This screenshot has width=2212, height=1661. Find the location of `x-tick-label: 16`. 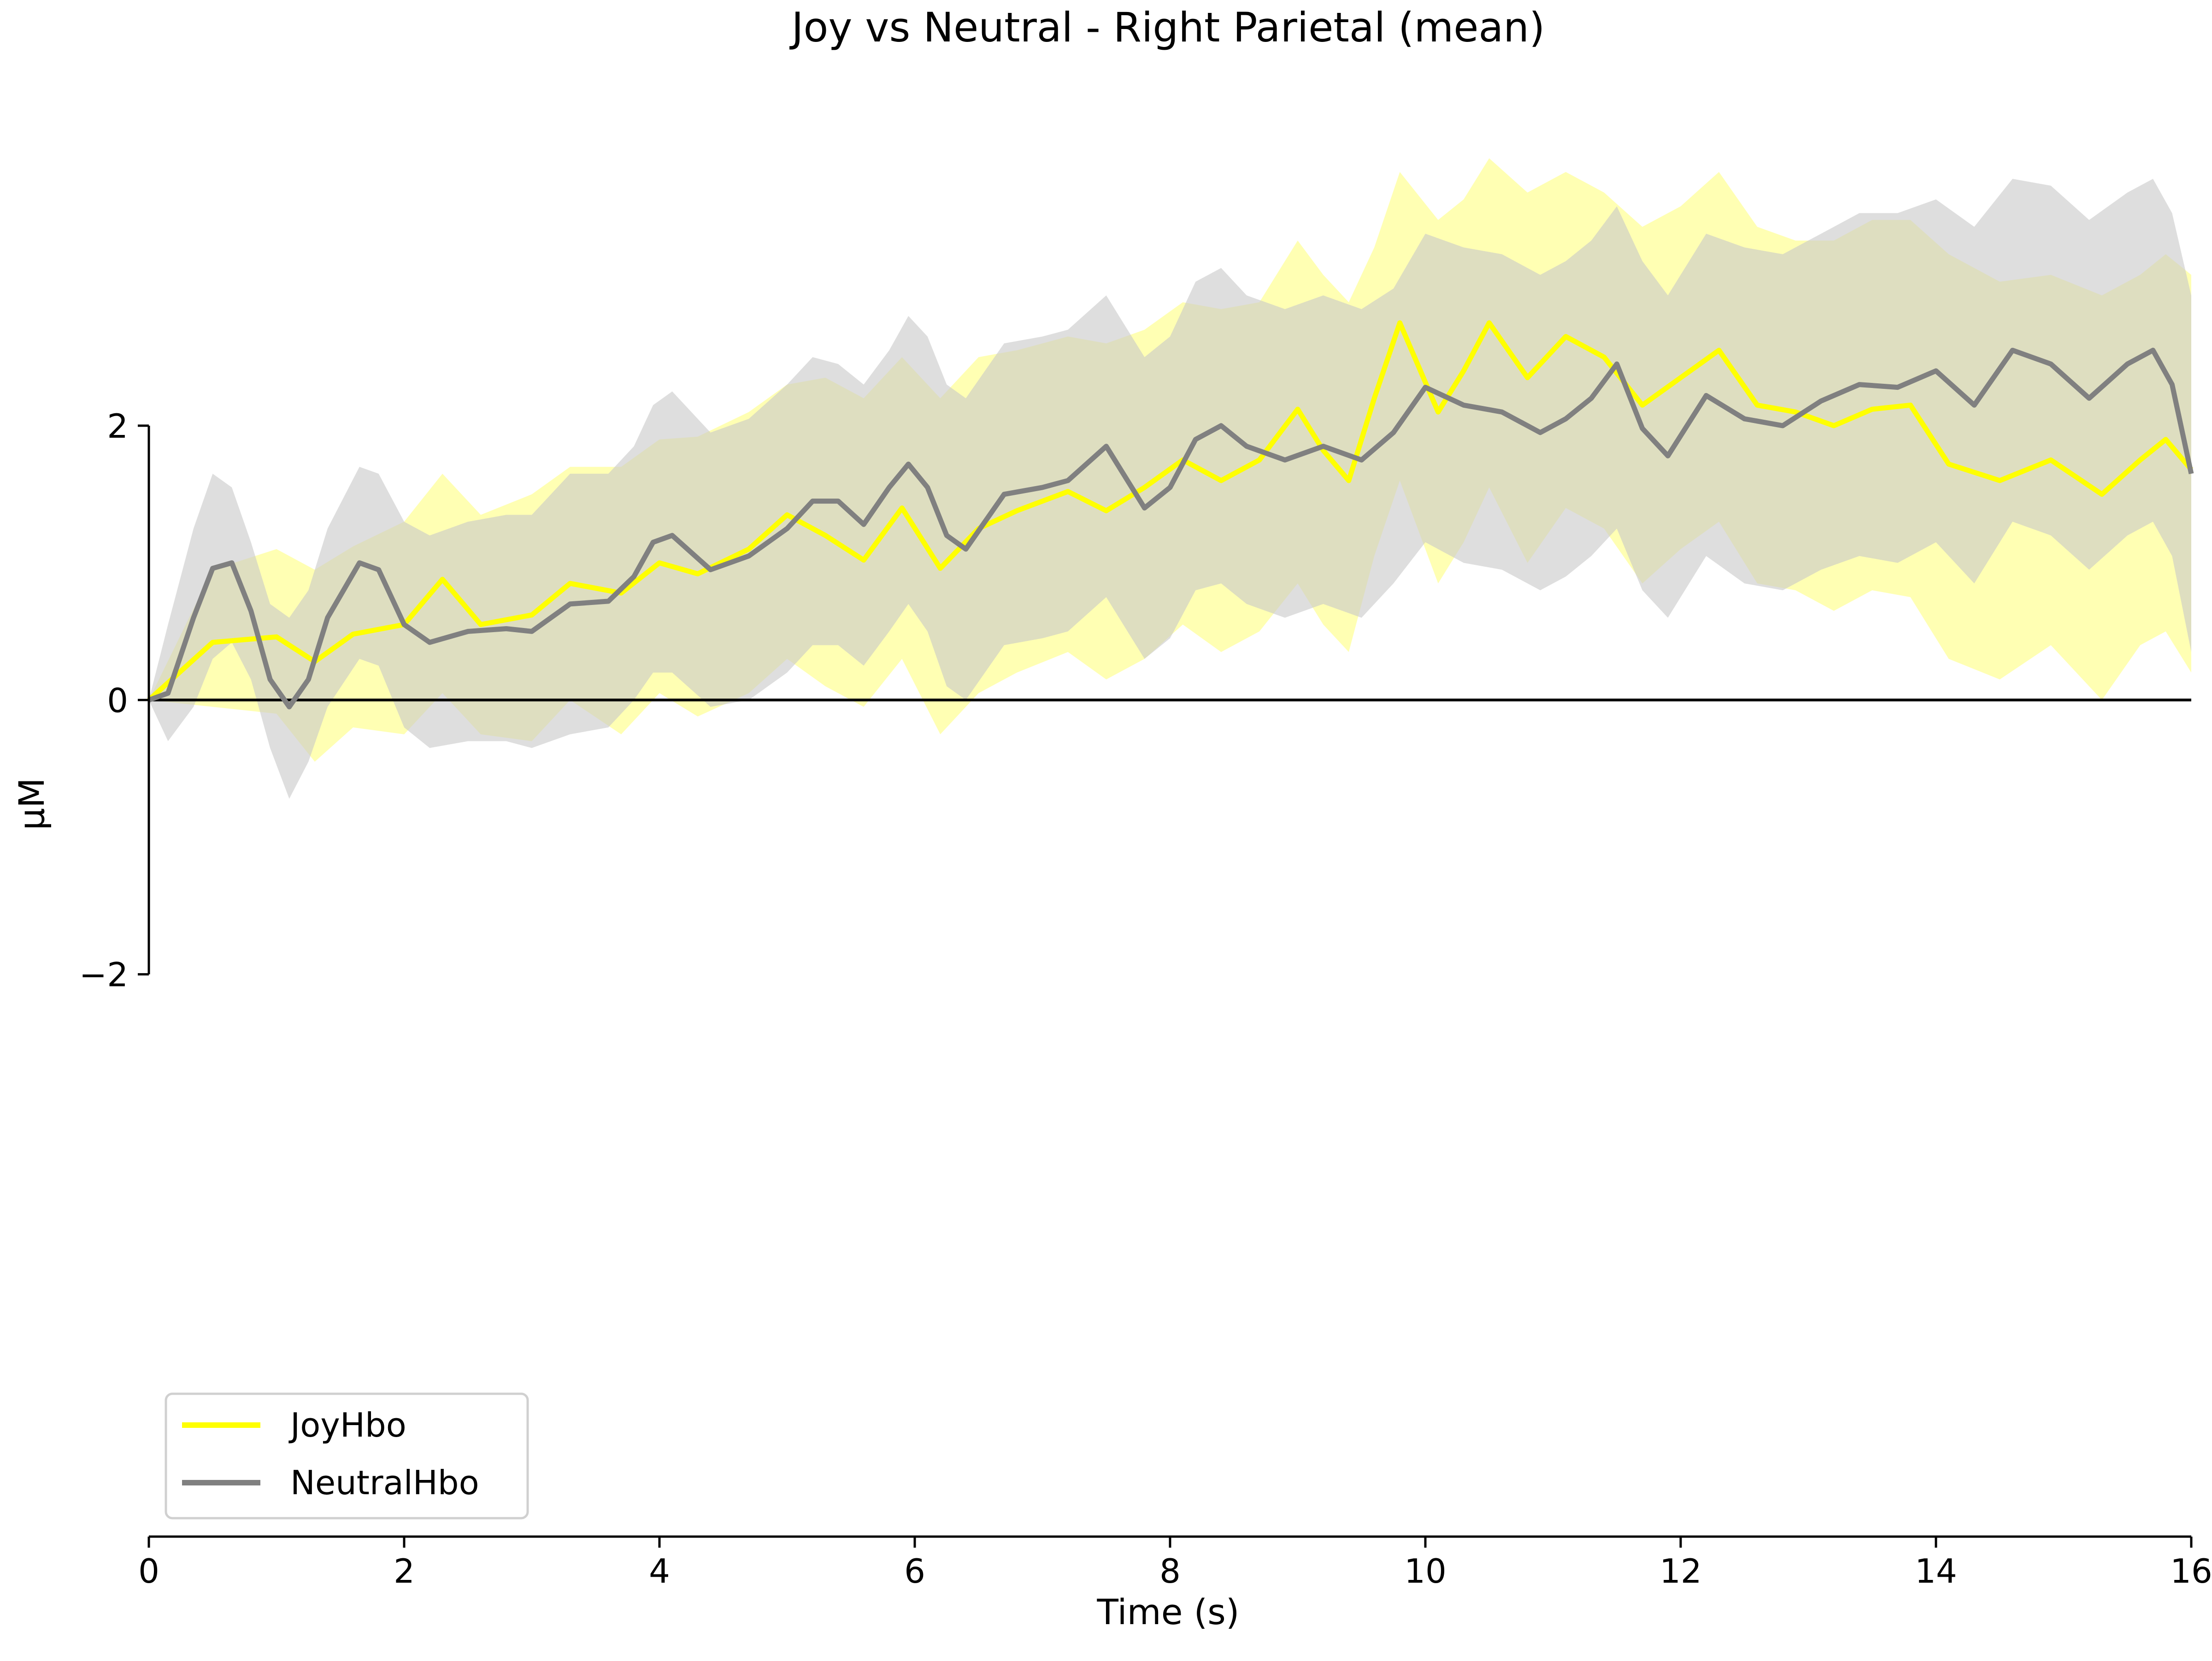

x-tick-label: 16 is located at coordinates (2191, 1571).